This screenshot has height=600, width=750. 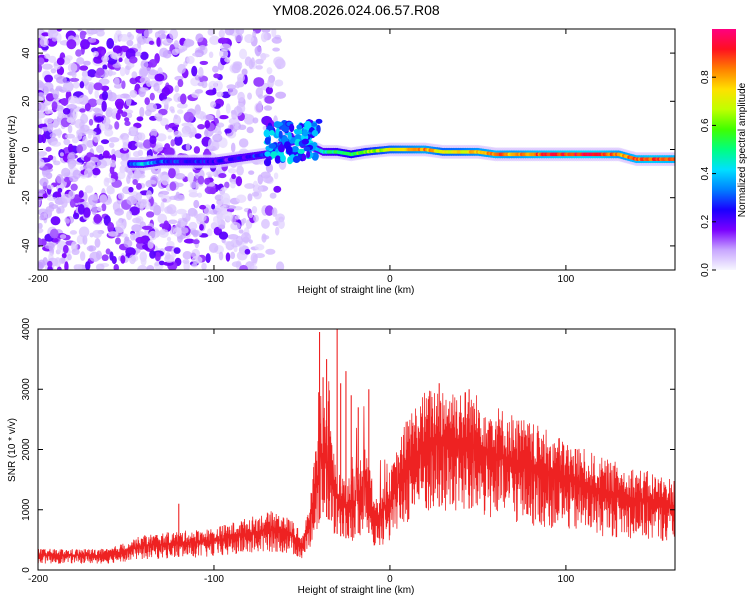 I want to click on colorbar-tick-label: 0.8, so click(x=705, y=77).